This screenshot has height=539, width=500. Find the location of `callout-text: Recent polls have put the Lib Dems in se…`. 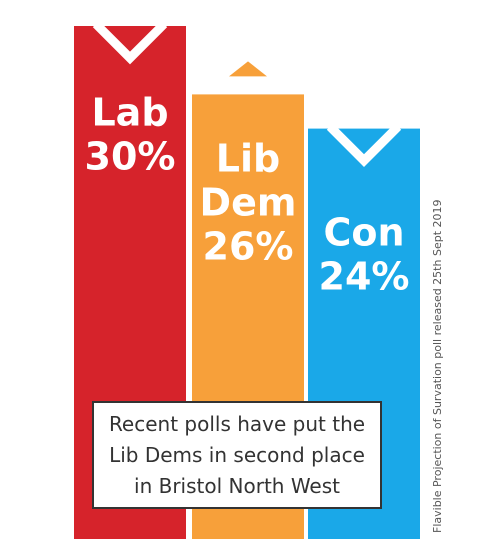

callout-text: Recent polls have put the Lib Dems in se… is located at coordinates (237, 454).